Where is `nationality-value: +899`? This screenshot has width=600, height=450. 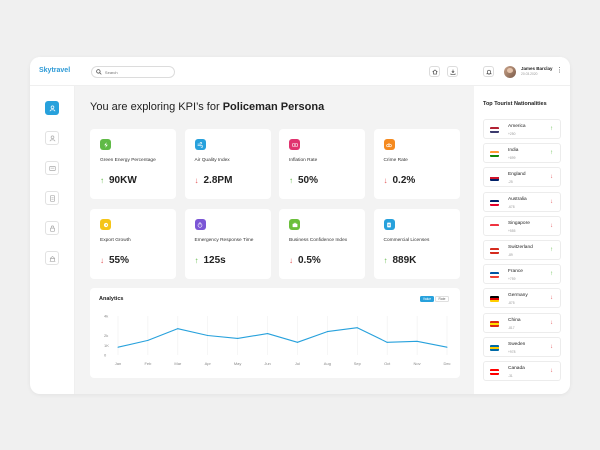 nationality-value: +899 is located at coordinates (512, 158).